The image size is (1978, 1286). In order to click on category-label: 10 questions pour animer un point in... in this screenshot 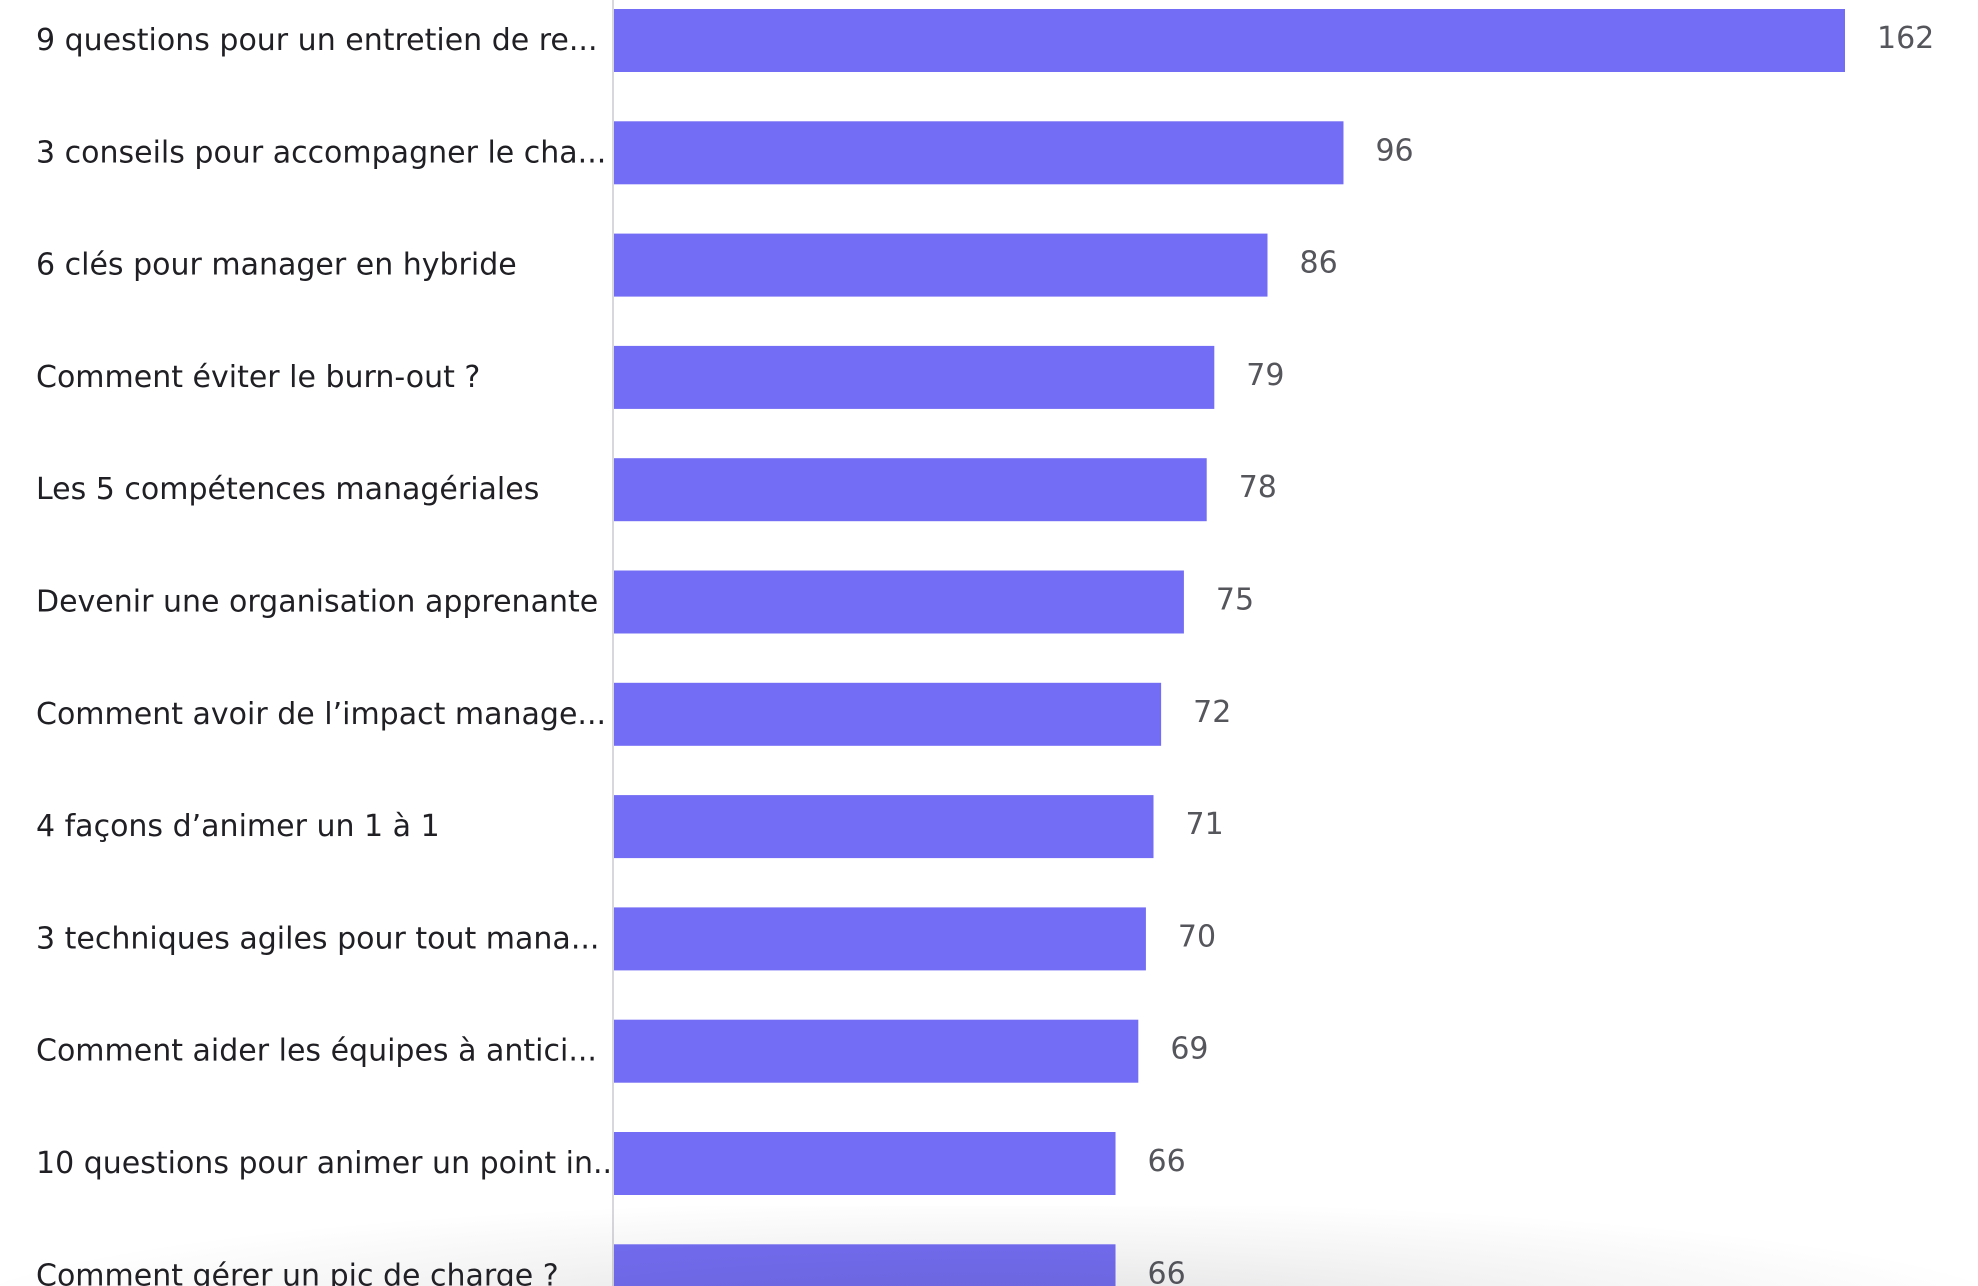, I will do `click(329, 1163)`.